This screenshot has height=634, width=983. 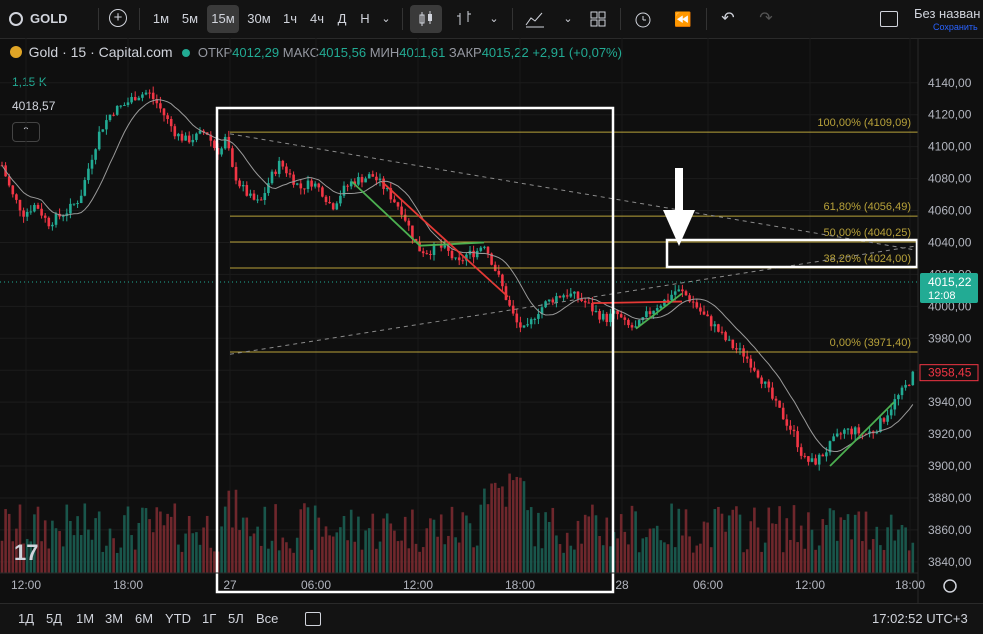 What do you see at coordinates (259, 18) in the screenshot?
I see `interval-30m-button: 30м` at bounding box center [259, 18].